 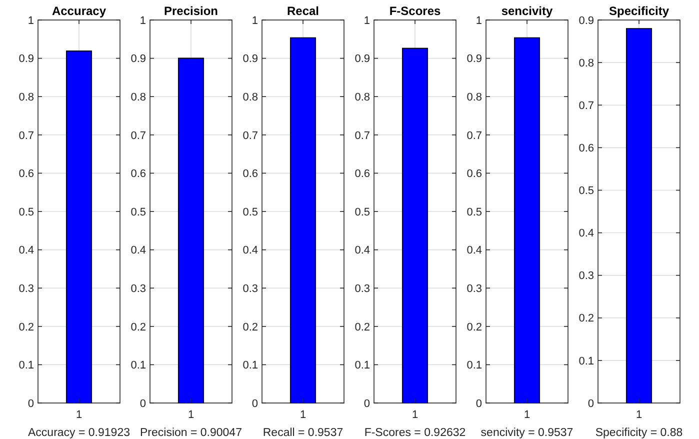 What do you see at coordinates (79, 433) in the screenshot?
I see `x-axis-title: Accuracy = 0.91923` at bounding box center [79, 433].